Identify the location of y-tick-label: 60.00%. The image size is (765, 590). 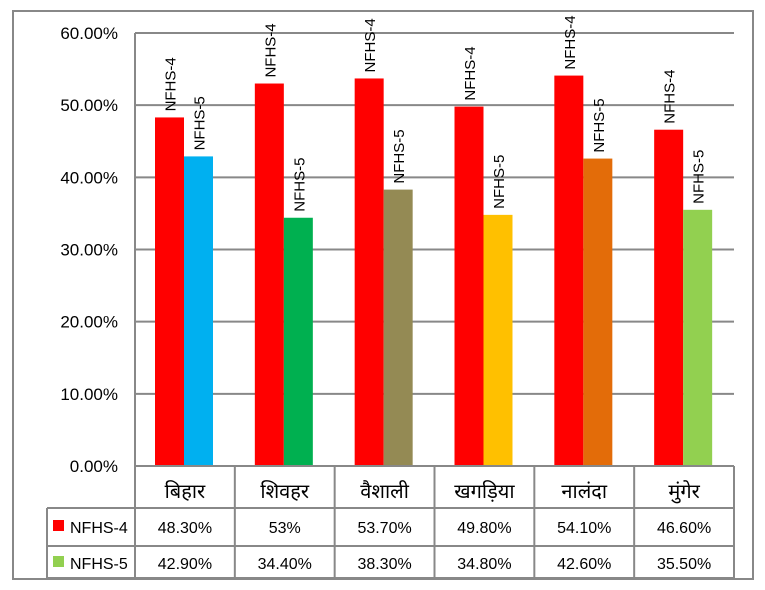
(89, 33).